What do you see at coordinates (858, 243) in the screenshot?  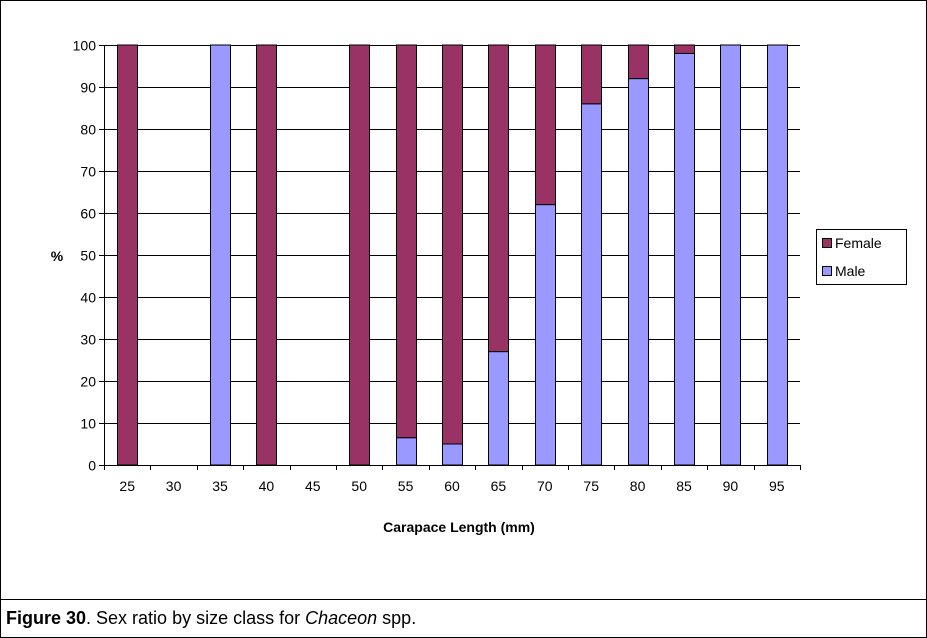 I see `legend-label-female: Female` at bounding box center [858, 243].